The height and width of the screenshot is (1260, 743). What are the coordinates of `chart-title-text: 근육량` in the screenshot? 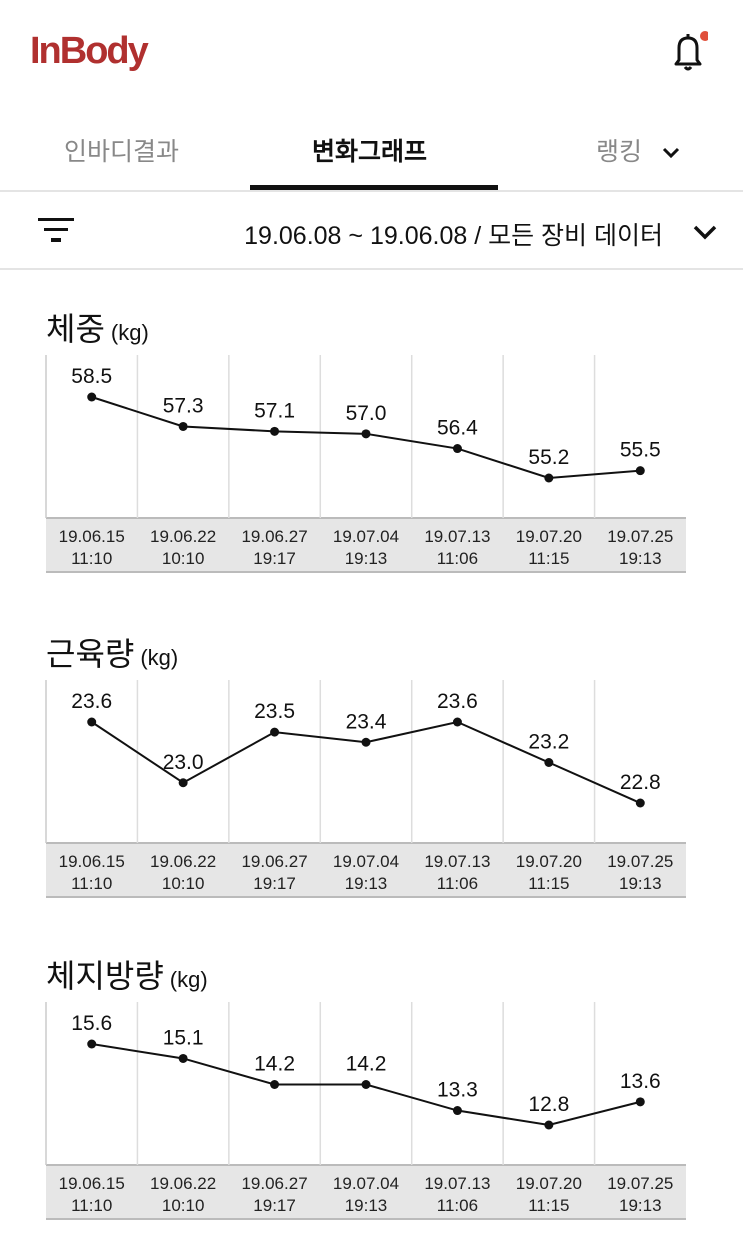 It's located at (90, 654).